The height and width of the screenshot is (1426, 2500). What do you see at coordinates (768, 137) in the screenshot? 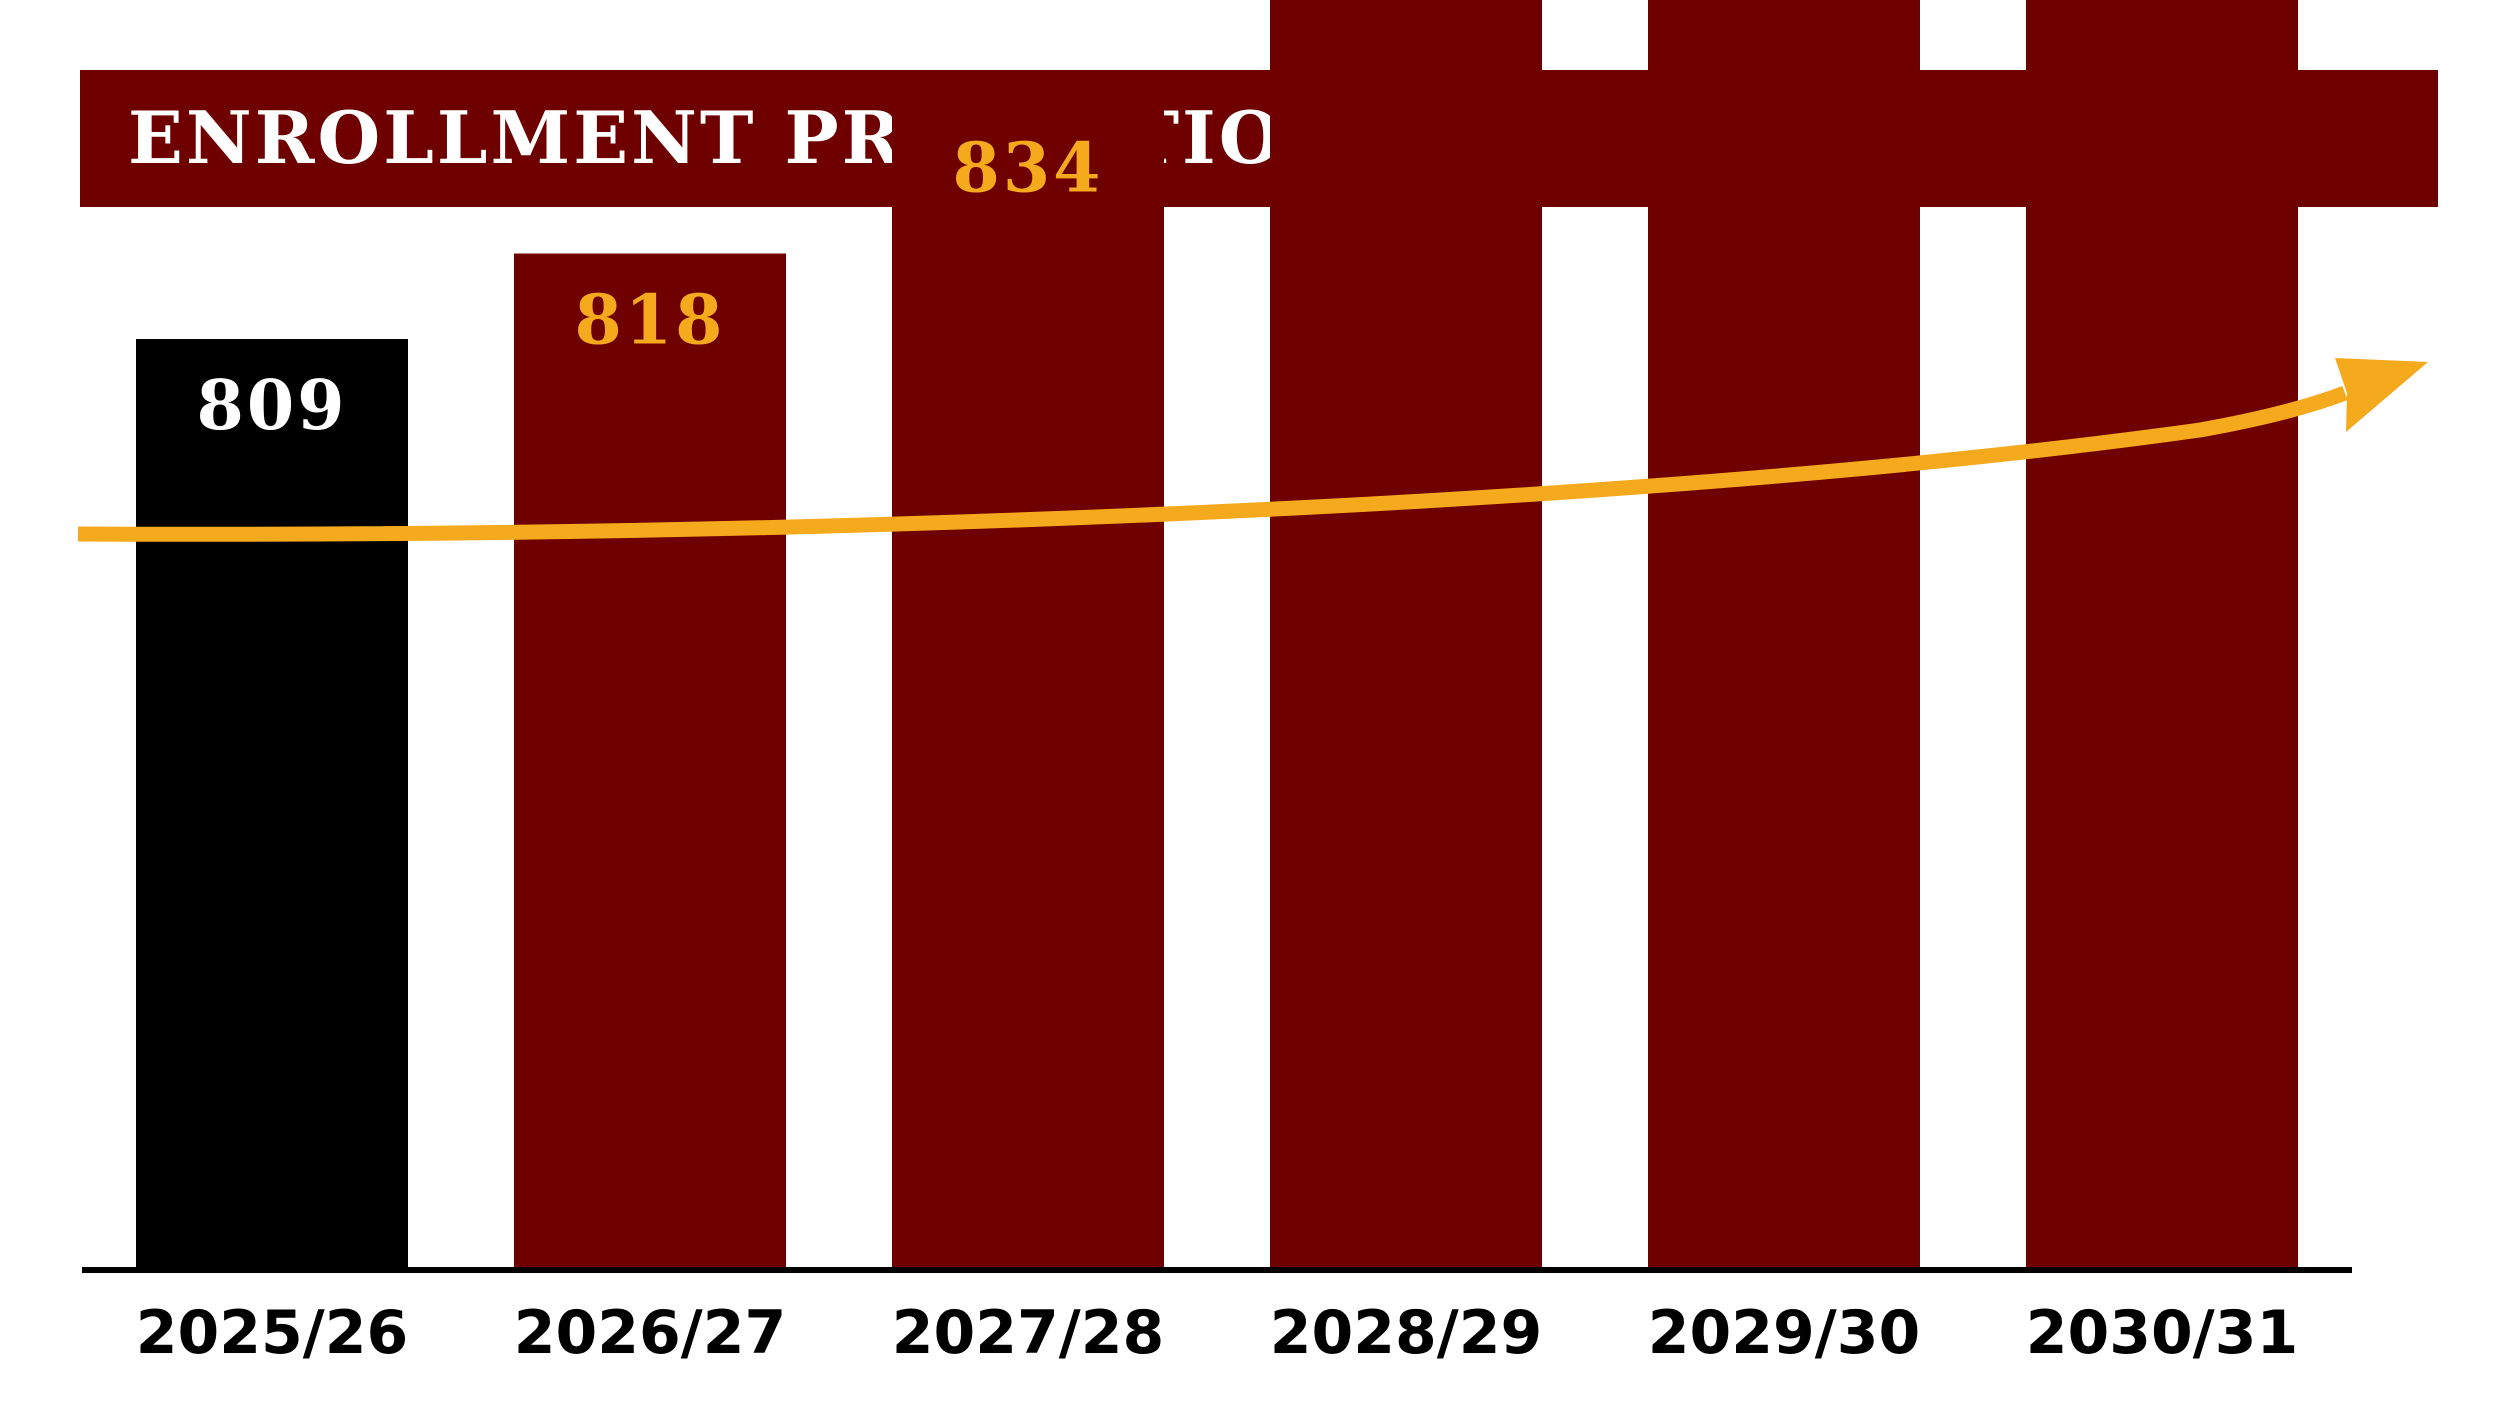
I see `chart-title: ENROLLMENT PROJECTIONS` at bounding box center [768, 137].